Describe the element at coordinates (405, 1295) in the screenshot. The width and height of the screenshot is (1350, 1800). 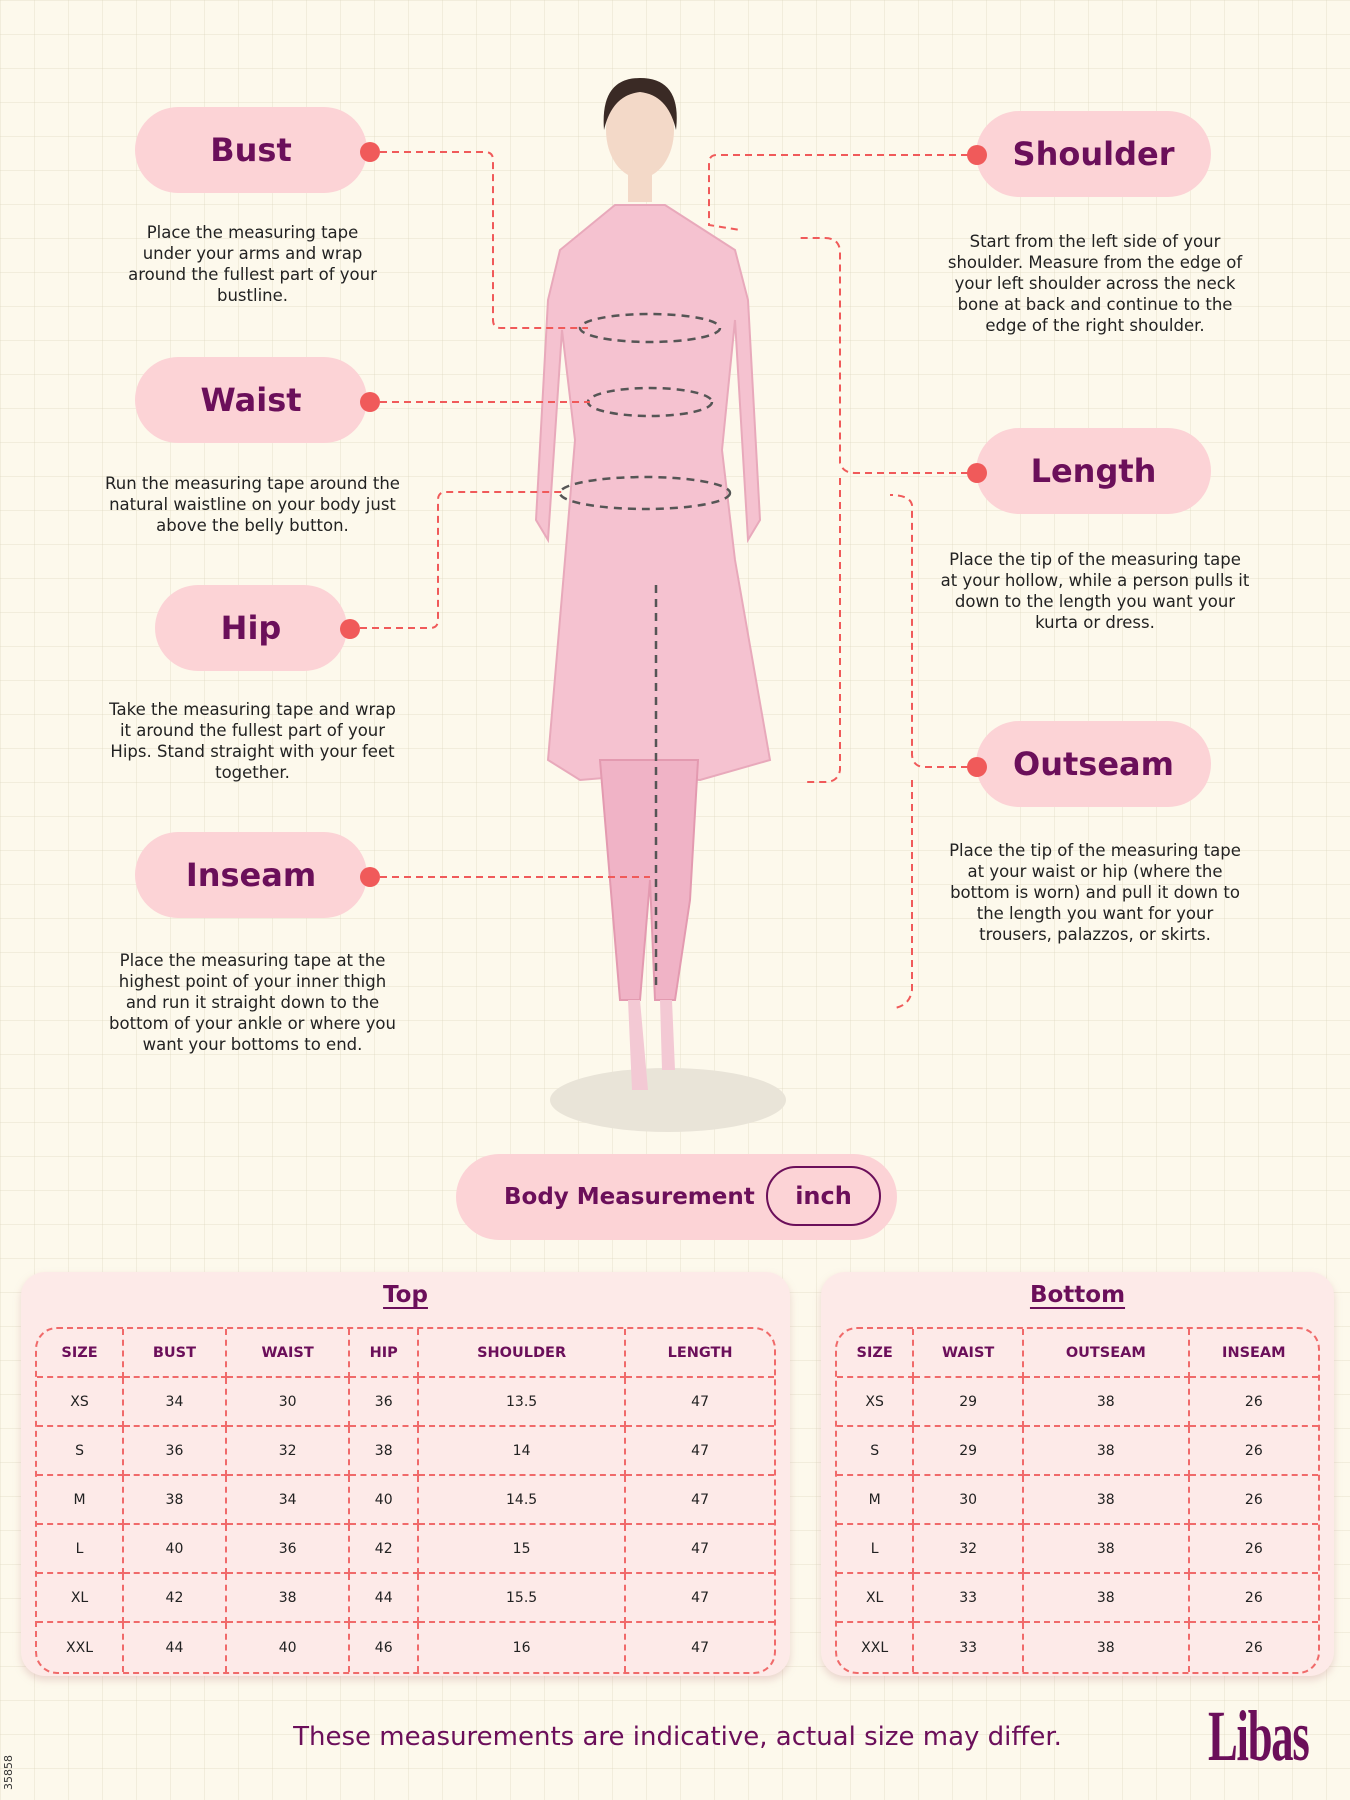
I see `top-table-title: Top` at that location.